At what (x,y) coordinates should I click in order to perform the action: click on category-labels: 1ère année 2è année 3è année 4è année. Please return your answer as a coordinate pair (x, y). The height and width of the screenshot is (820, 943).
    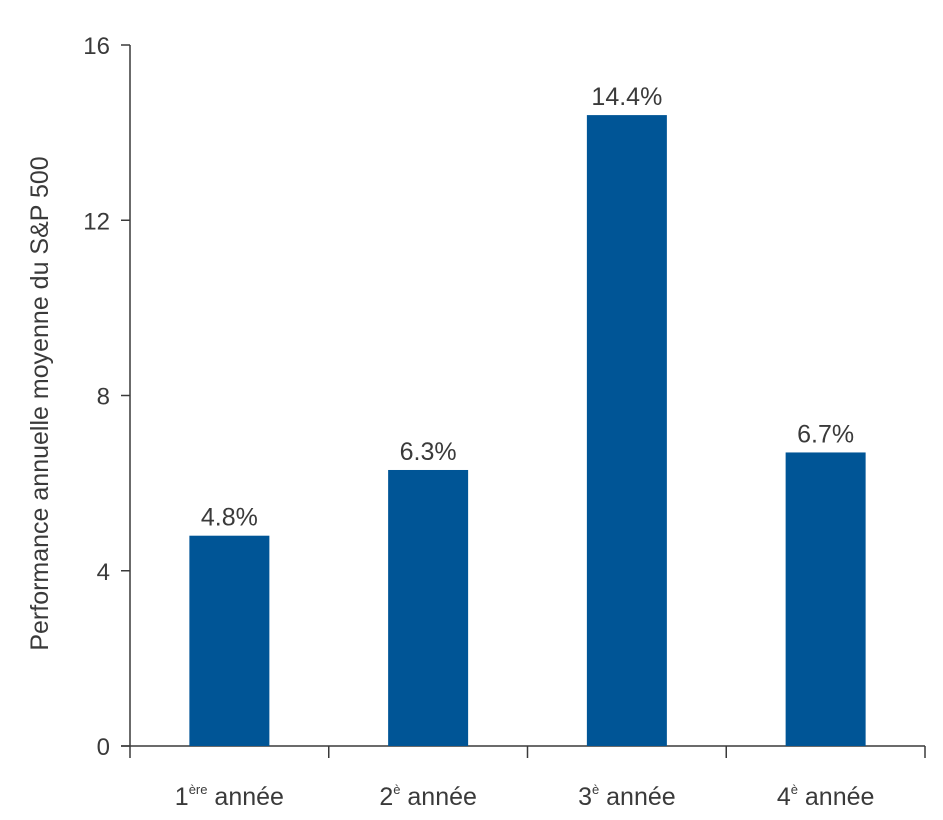
    Looking at the image, I should click on (525, 796).